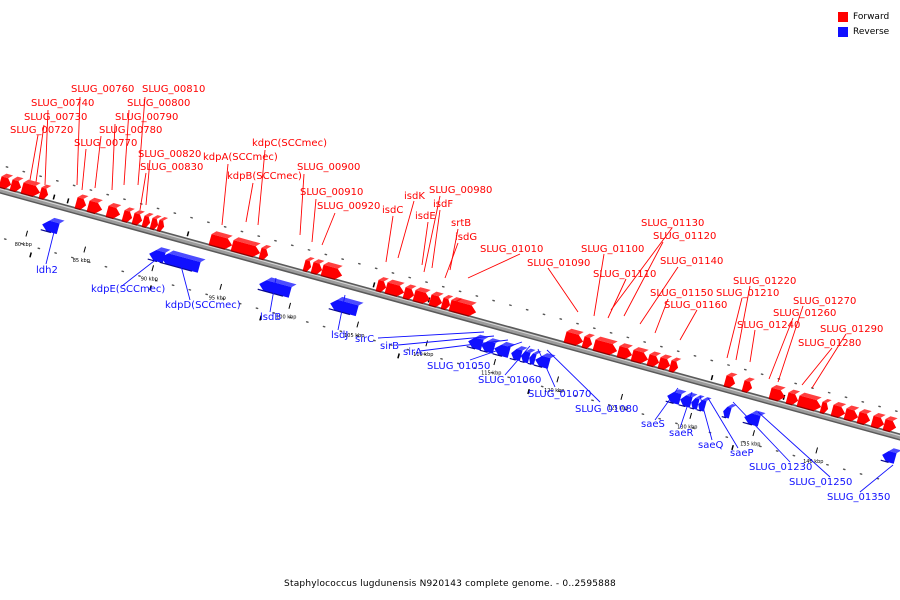 This screenshot has width=900, height=600. What do you see at coordinates (62, 103) in the screenshot?
I see `forward-gene-label: SLUG_00740` at bounding box center [62, 103].